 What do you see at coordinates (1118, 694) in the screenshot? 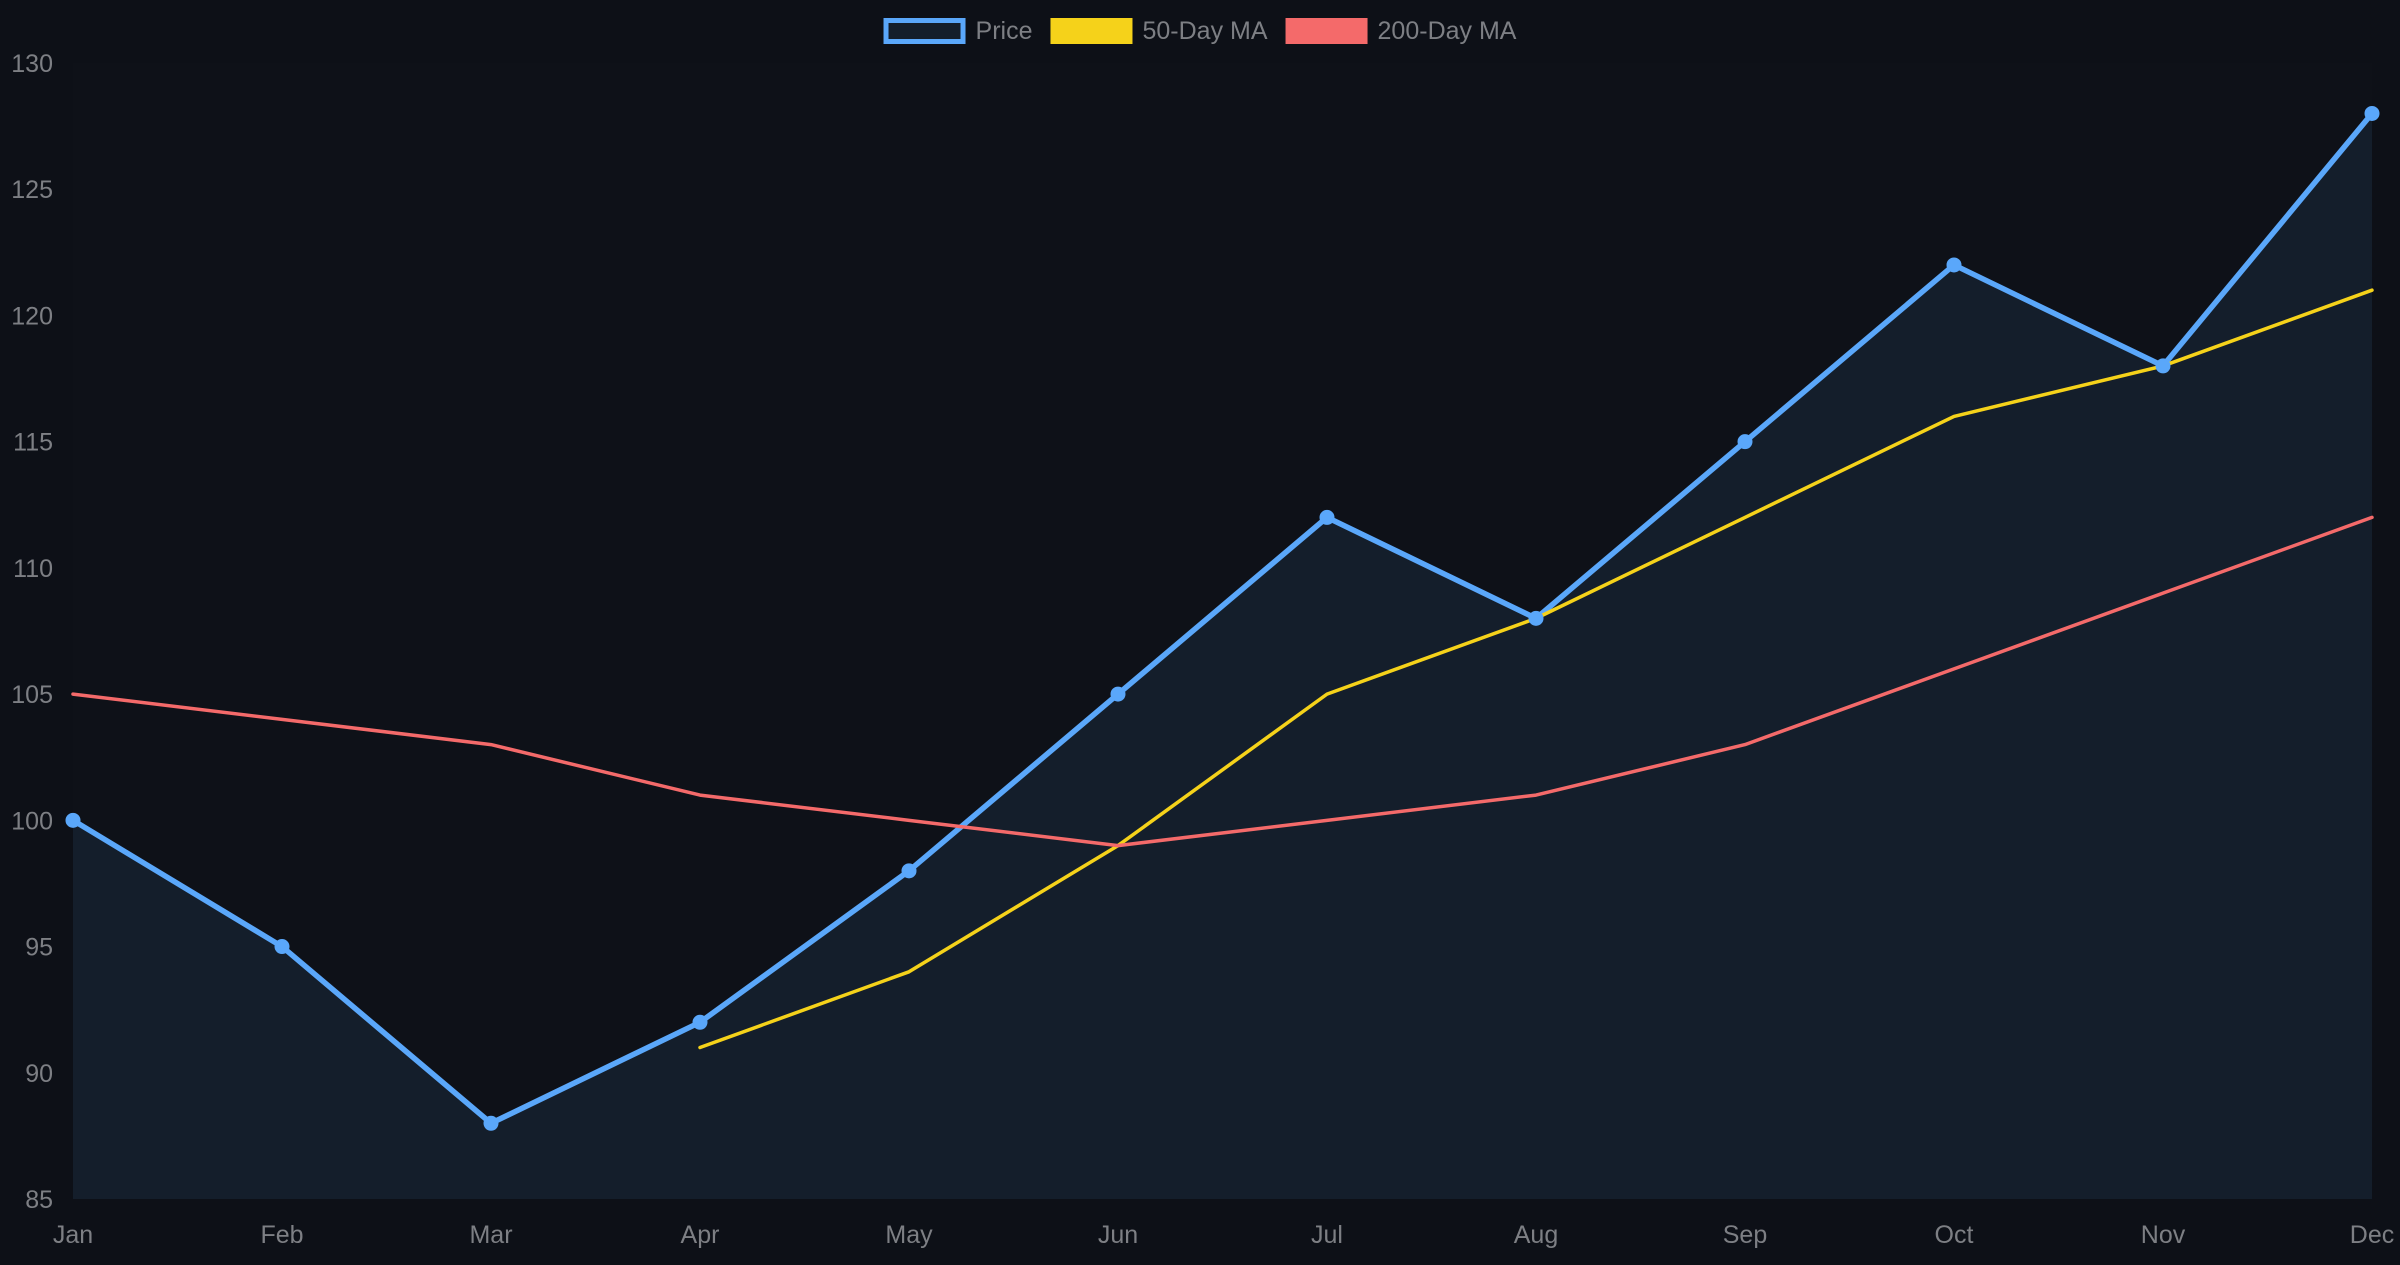
I see `price-point-jun` at bounding box center [1118, 694].